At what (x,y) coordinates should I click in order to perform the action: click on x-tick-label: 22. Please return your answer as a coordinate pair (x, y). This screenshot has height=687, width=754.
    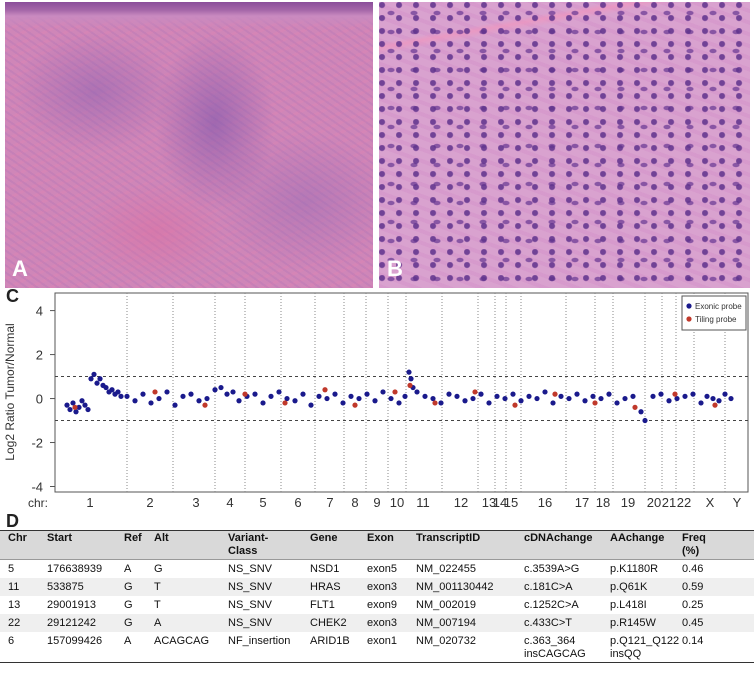
    Looking at the image, I should click on (684, 502).